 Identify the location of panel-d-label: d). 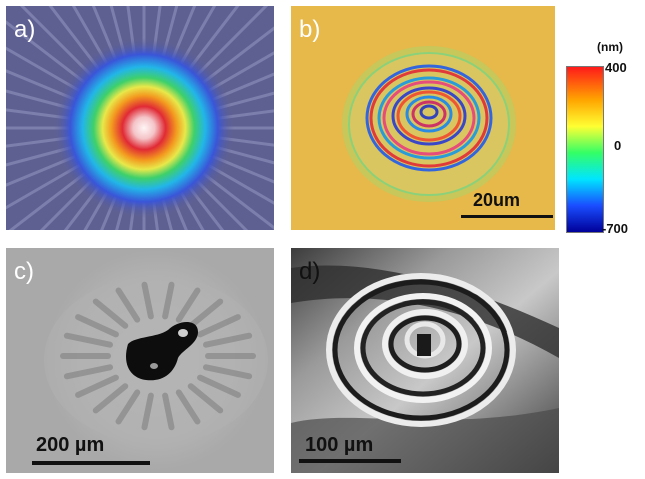
(310, 271).